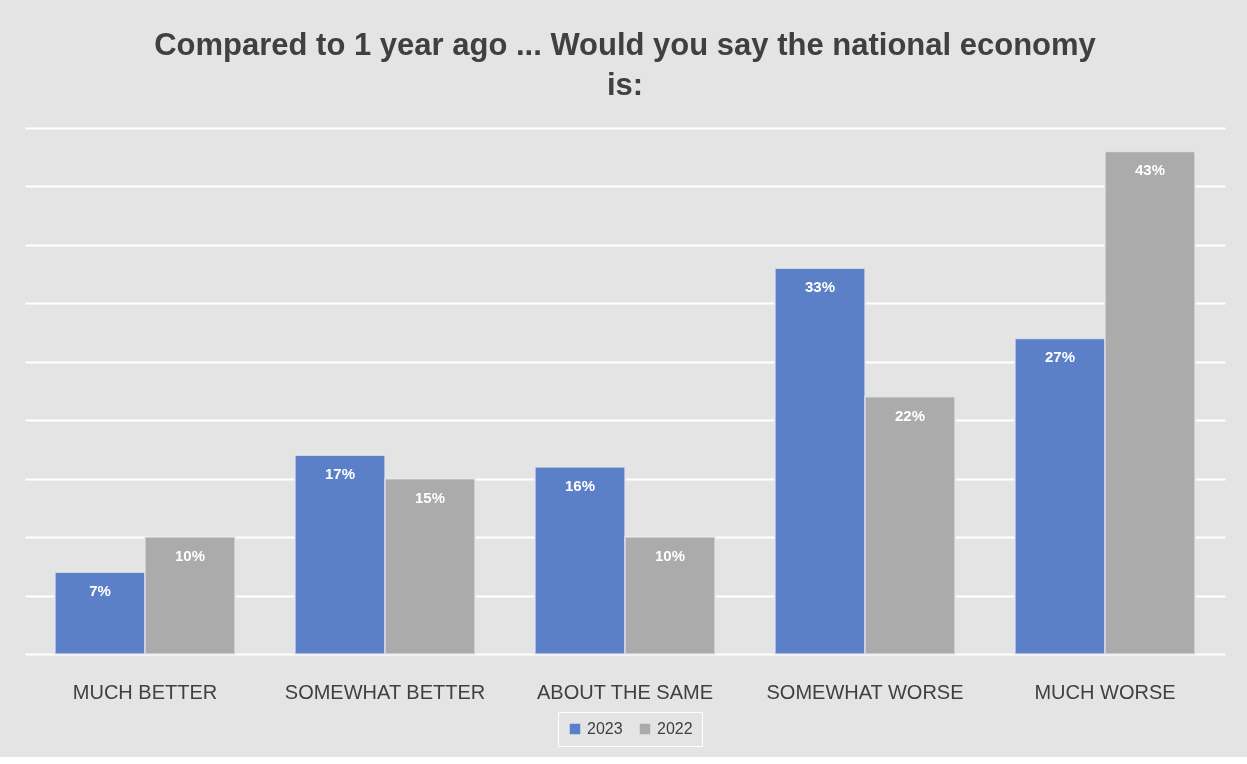 Image resolution: width=1247 pixels, height=764 pixels. What do you see at coordinates (340, 474) in the screenshot?
I see `data-label: 17%` at bounding box center [340, 474].